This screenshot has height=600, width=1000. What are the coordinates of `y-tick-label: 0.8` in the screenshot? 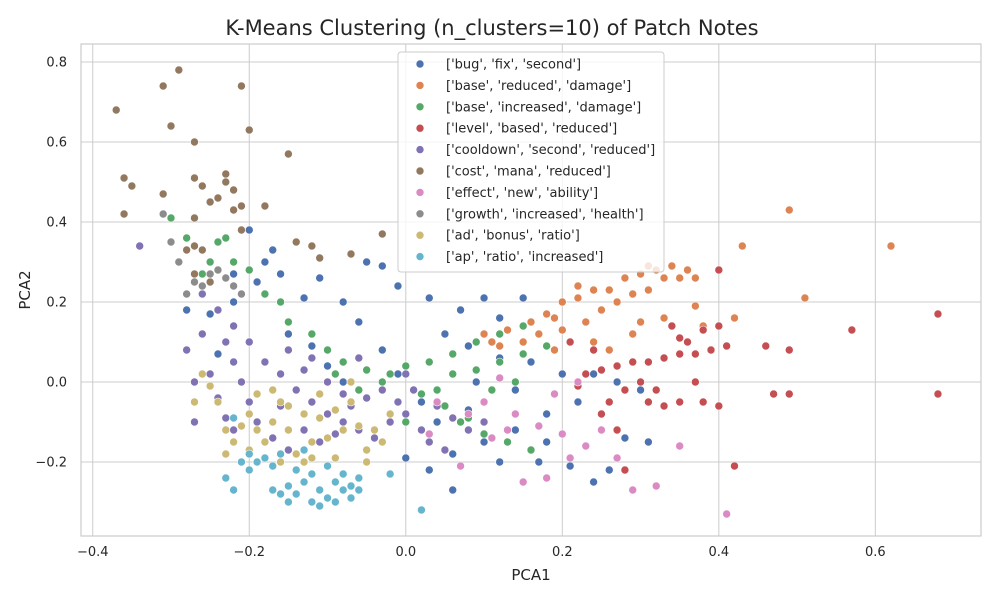 It's located at (56, 63).